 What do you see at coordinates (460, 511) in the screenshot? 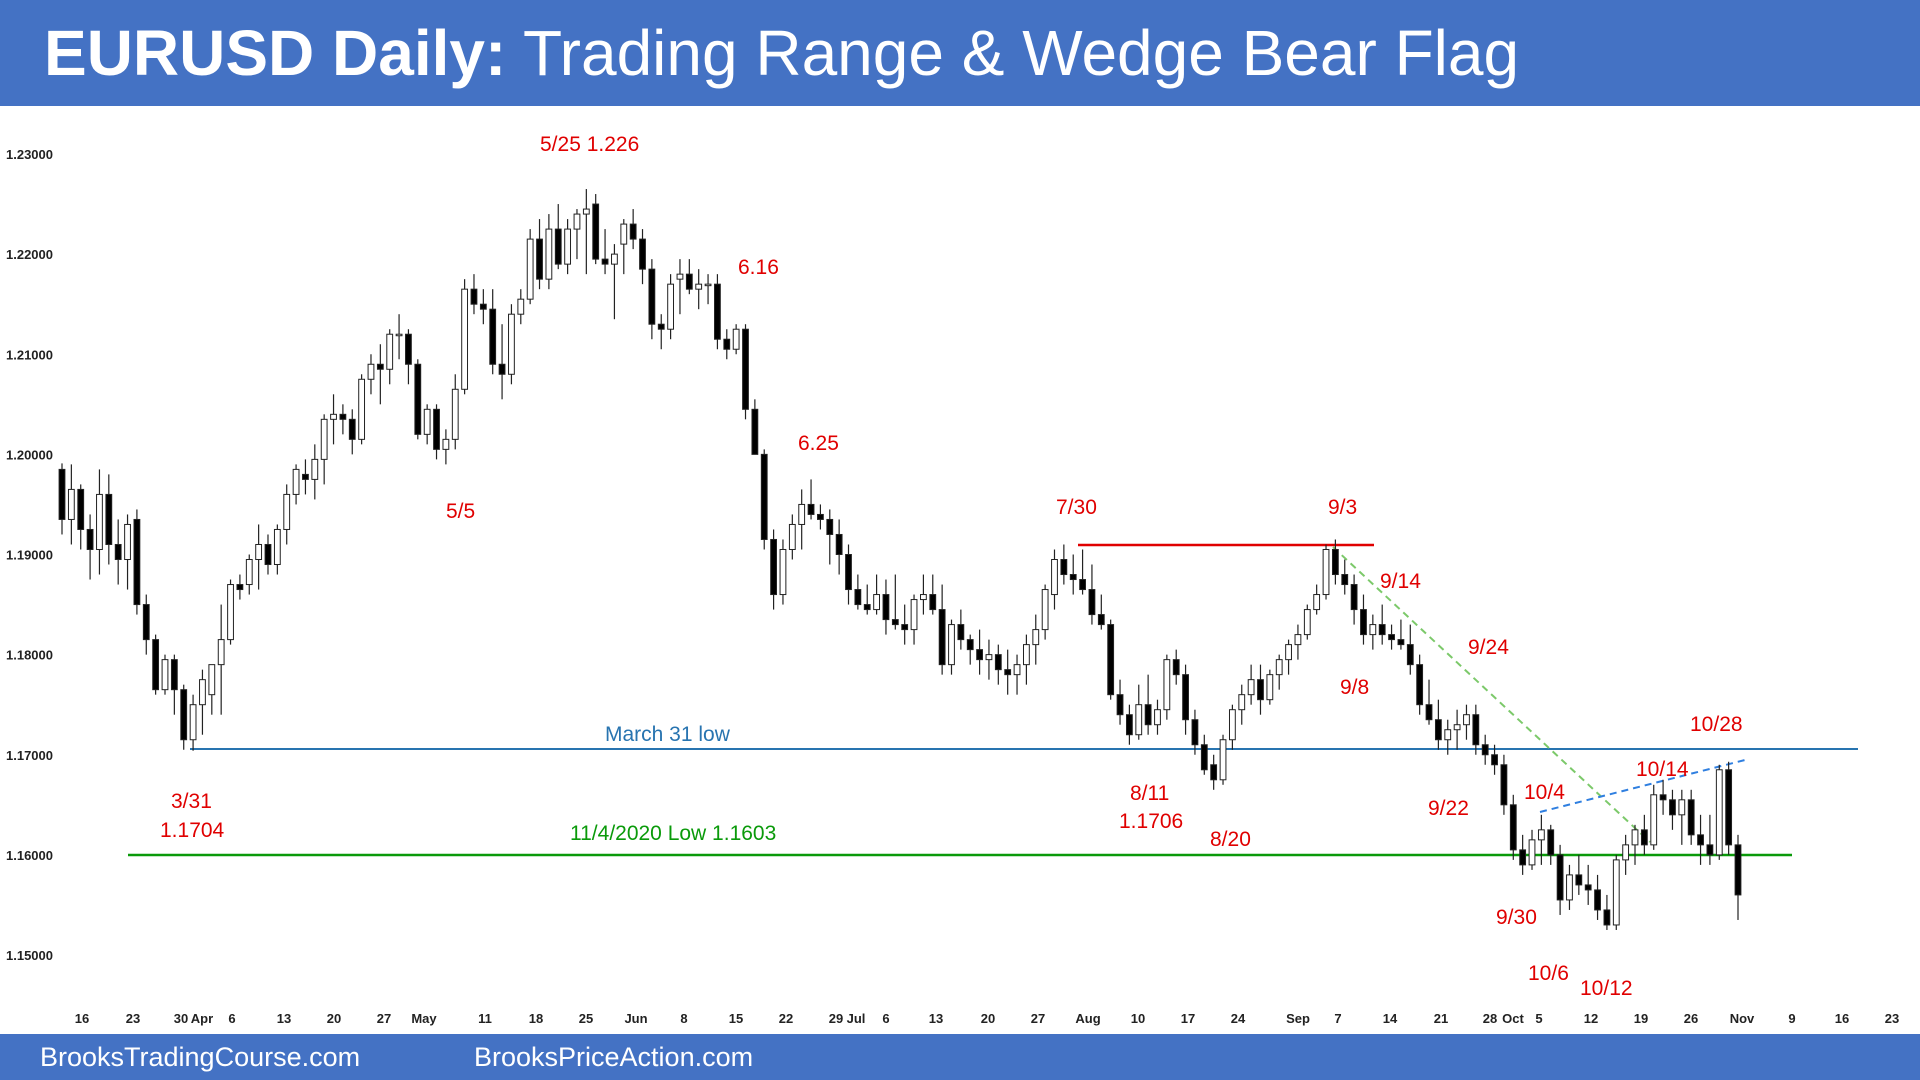
I see `annotation-5-5: 5/5` at bounding box center [460, 511].